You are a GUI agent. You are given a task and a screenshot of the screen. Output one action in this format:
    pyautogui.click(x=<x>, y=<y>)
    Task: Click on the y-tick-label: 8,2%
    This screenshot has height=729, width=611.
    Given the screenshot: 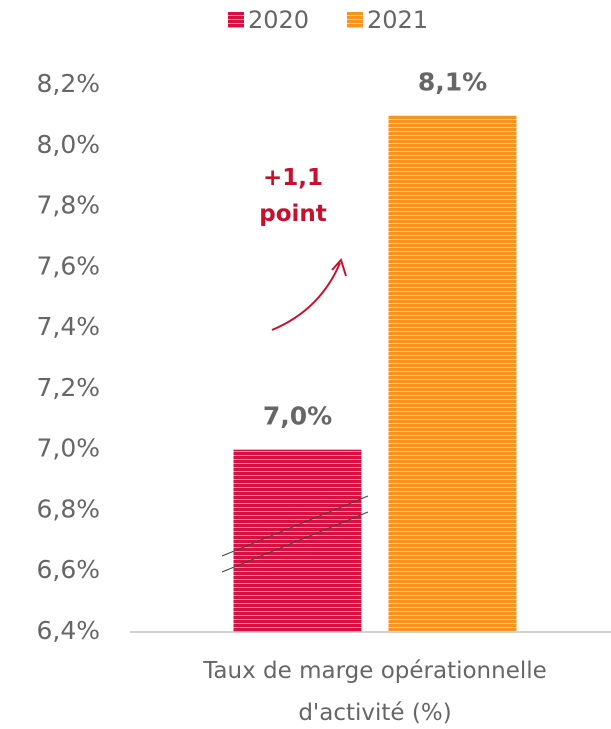 What is the action you would take?
    pyautogui.click(x=68, y=83)
    